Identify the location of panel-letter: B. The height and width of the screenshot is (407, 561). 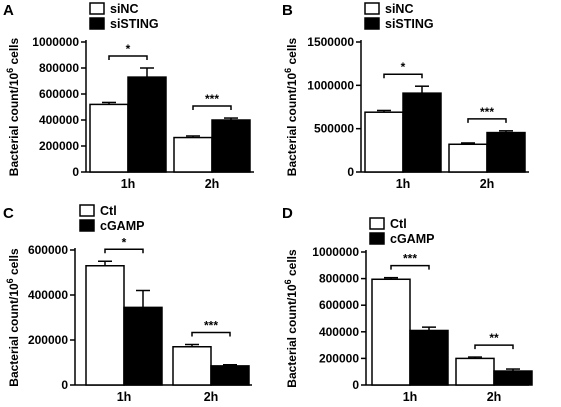
(287, 10).